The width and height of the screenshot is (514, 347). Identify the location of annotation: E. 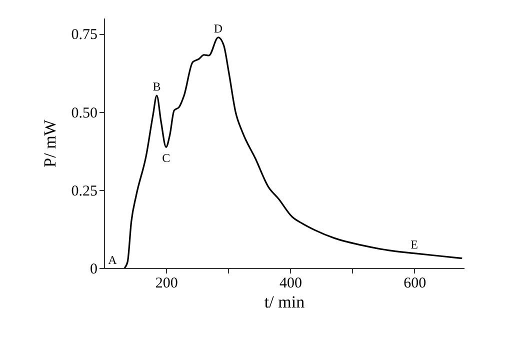
(414, 244).